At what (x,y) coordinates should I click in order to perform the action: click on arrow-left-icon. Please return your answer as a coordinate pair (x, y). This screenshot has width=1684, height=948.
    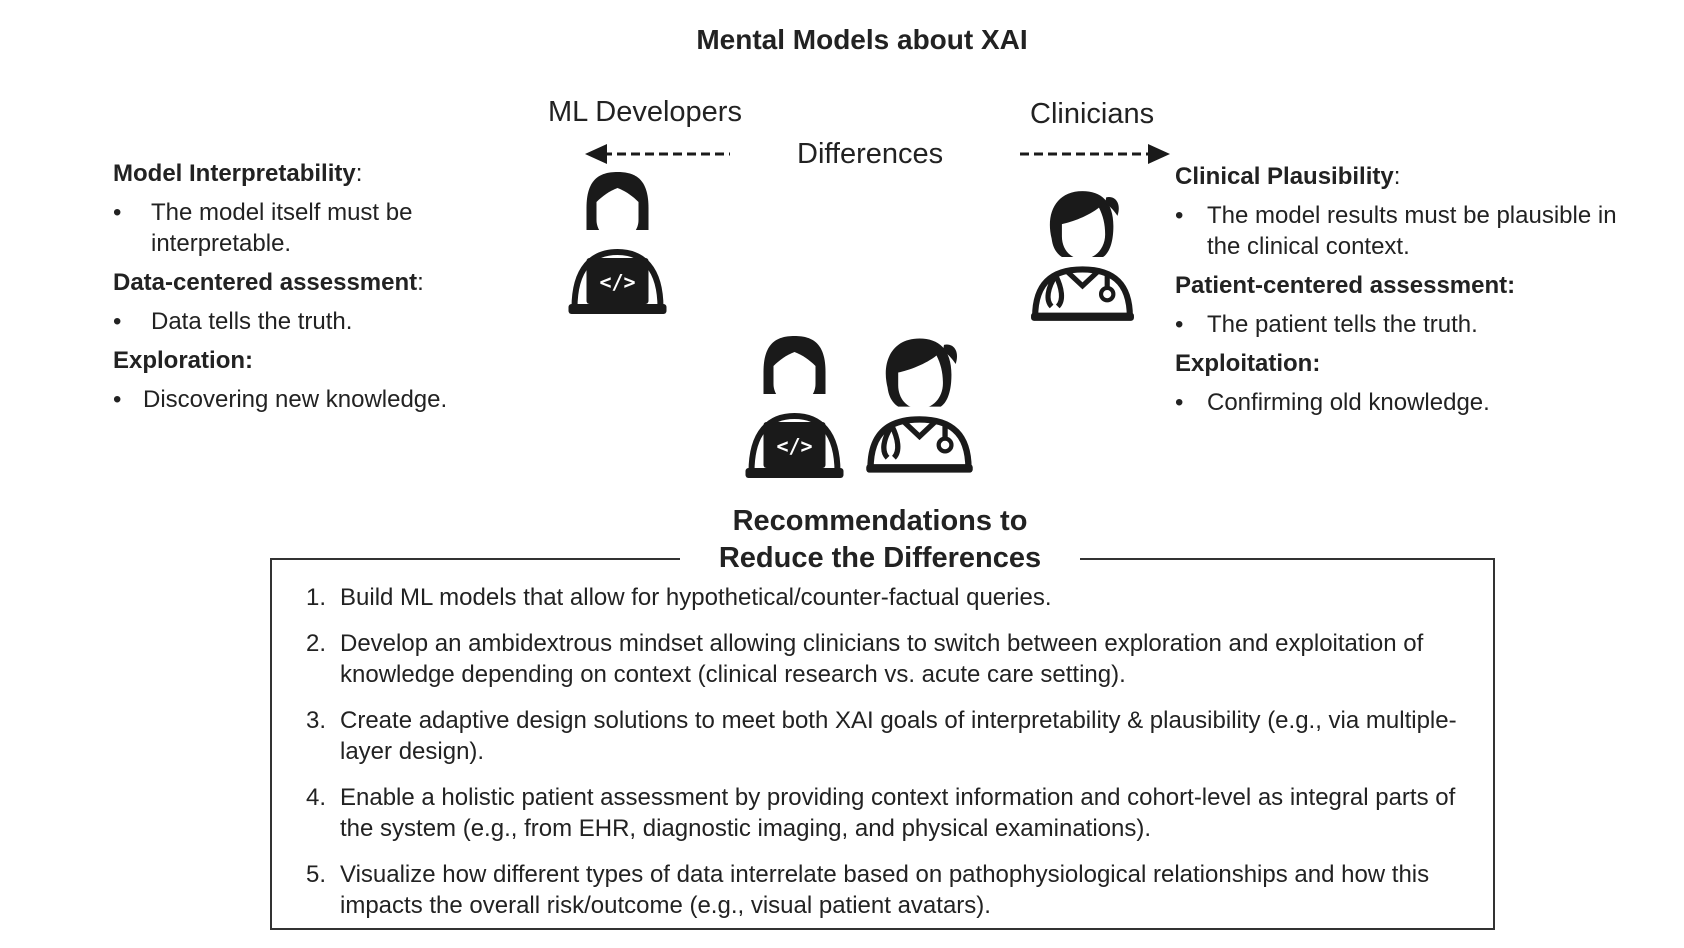
    Looking at the image, I should click on (657, 154).